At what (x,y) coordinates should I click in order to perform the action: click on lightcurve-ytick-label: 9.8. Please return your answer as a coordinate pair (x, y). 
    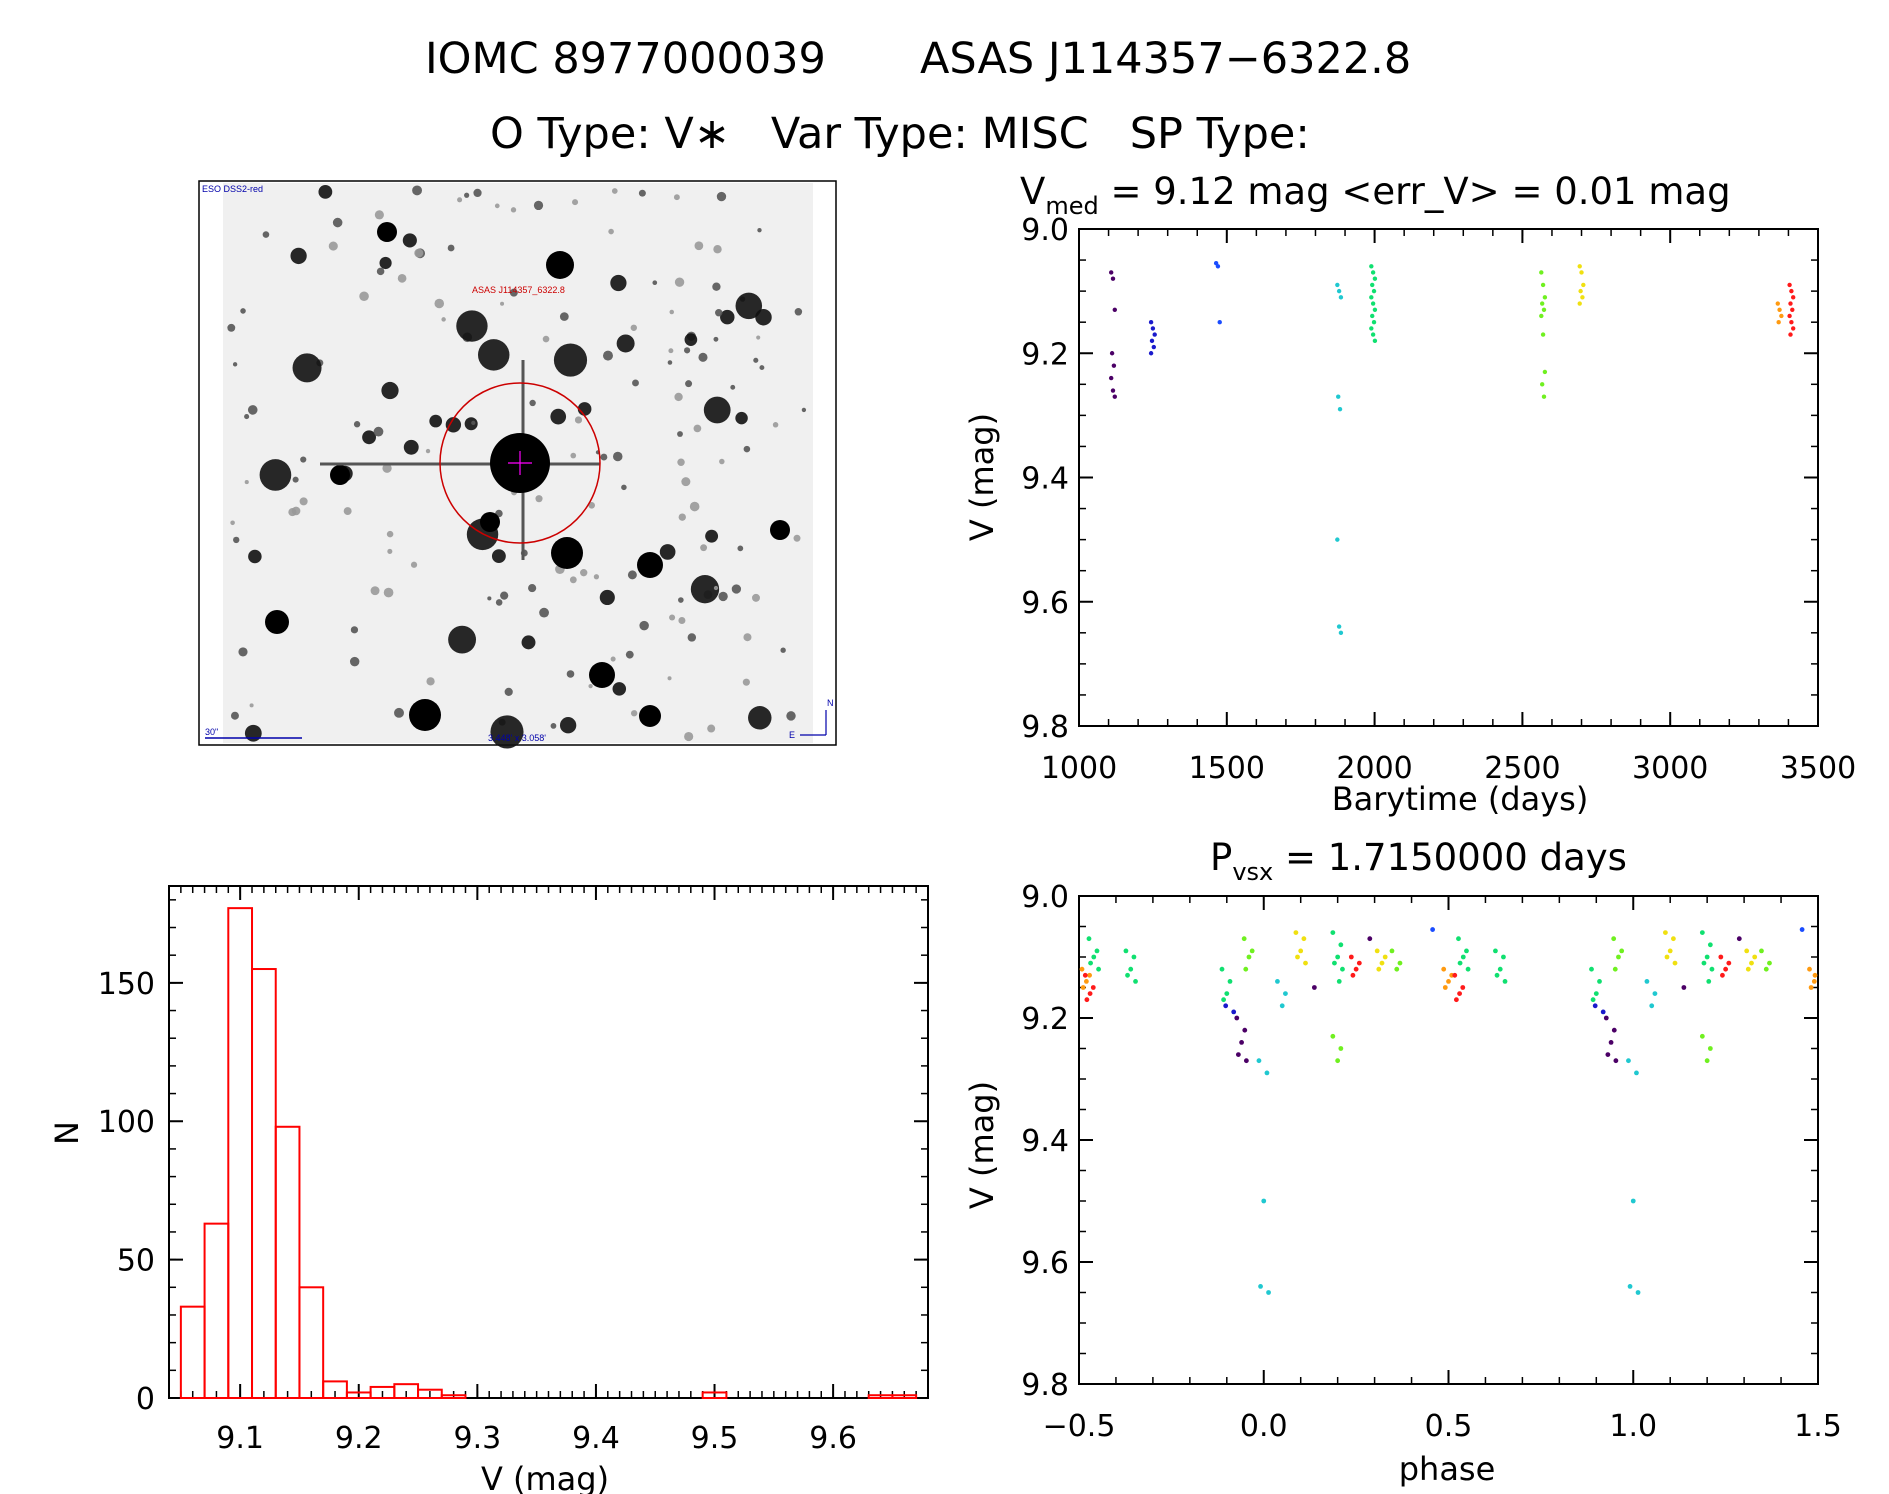
    Looking at the image, I should click on (1045, 727).